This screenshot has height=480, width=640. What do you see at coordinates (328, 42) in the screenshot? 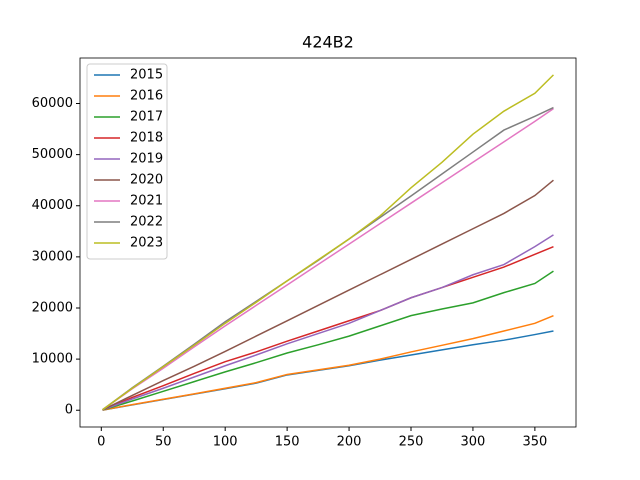
I see `chart-title: 424B2` at bounding box center [328, 42].